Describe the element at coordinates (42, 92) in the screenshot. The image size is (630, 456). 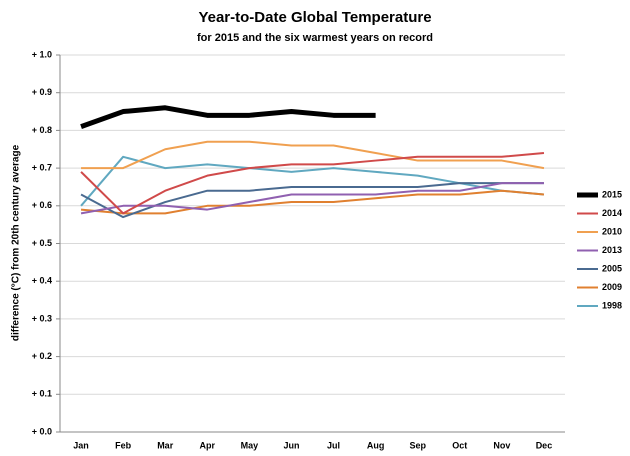
I see `y-tick-label: + 0.9` at that location.